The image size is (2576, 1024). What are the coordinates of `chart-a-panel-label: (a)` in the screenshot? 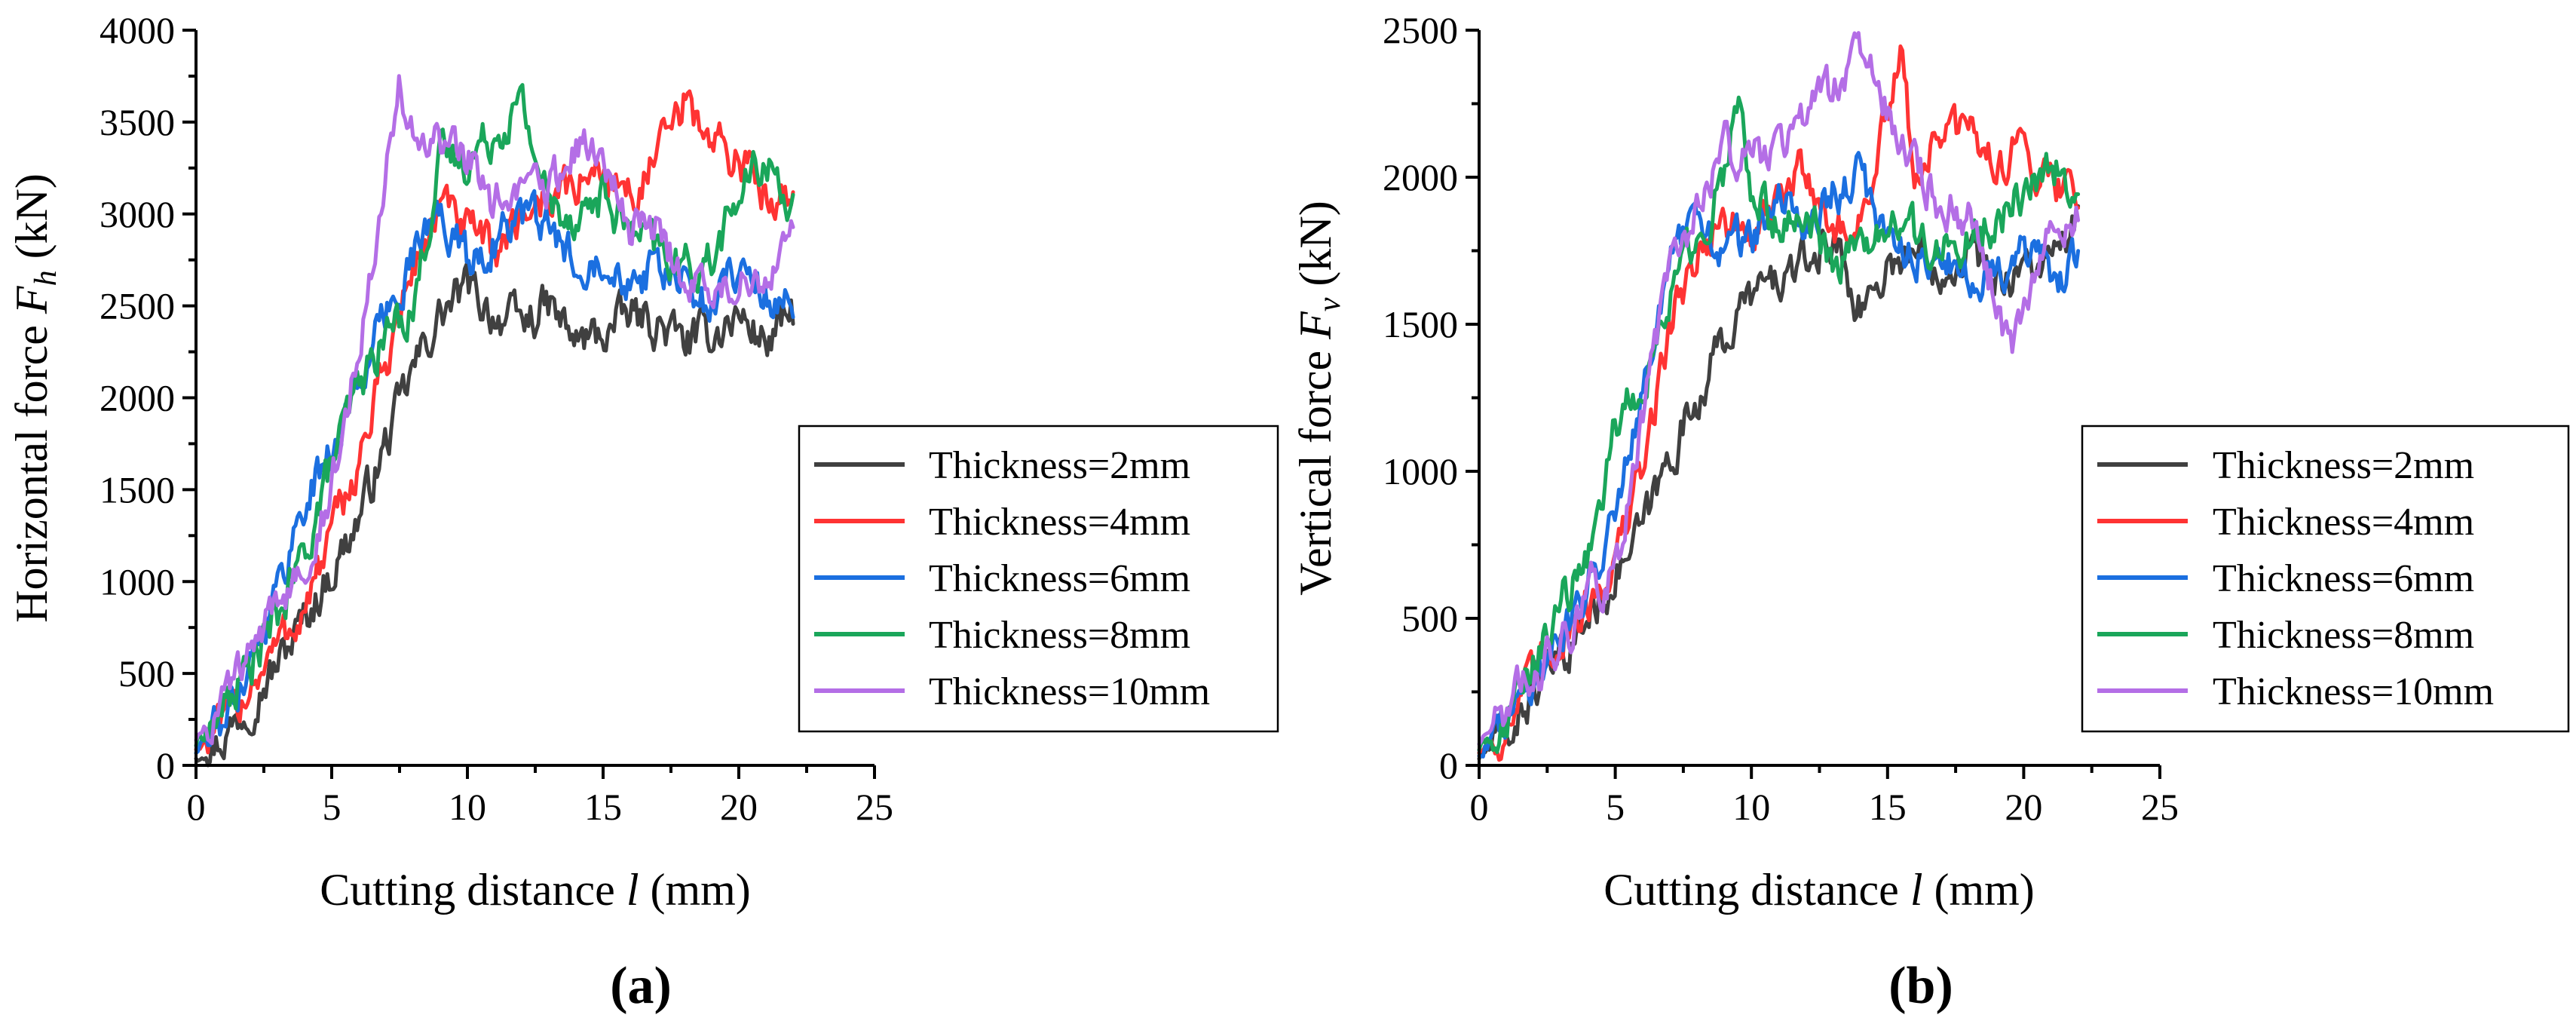 It's located at (641, 986).